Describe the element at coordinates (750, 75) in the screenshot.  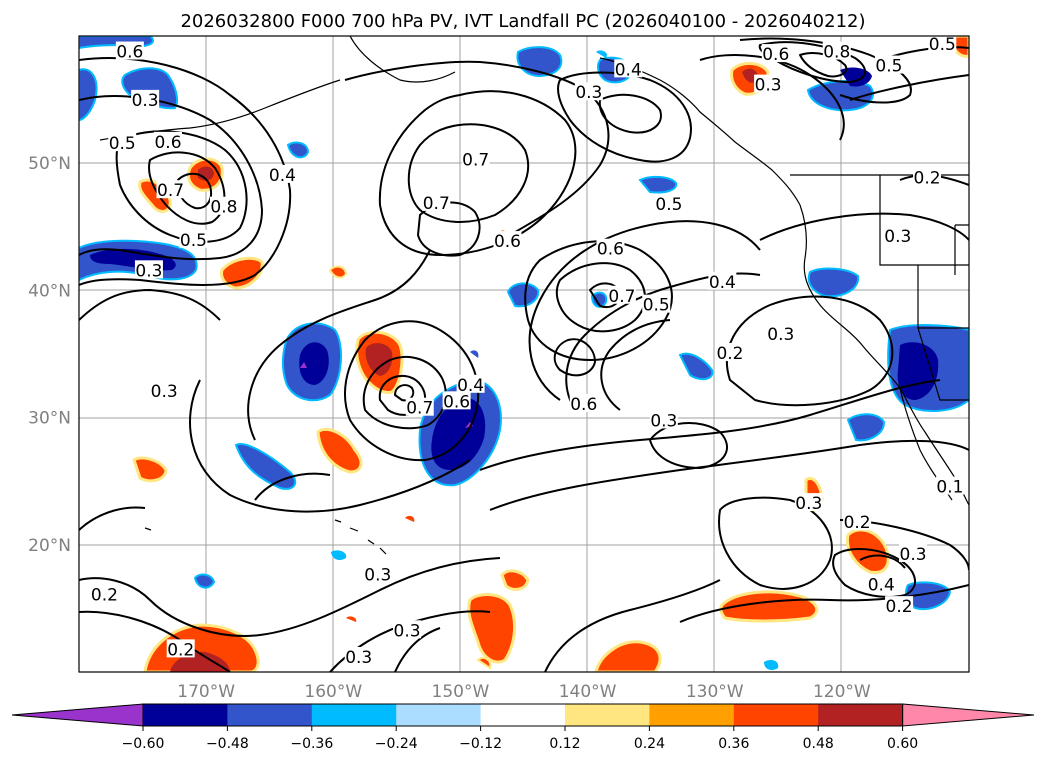
I see `positive-anomaly-alaska-core` at that location.